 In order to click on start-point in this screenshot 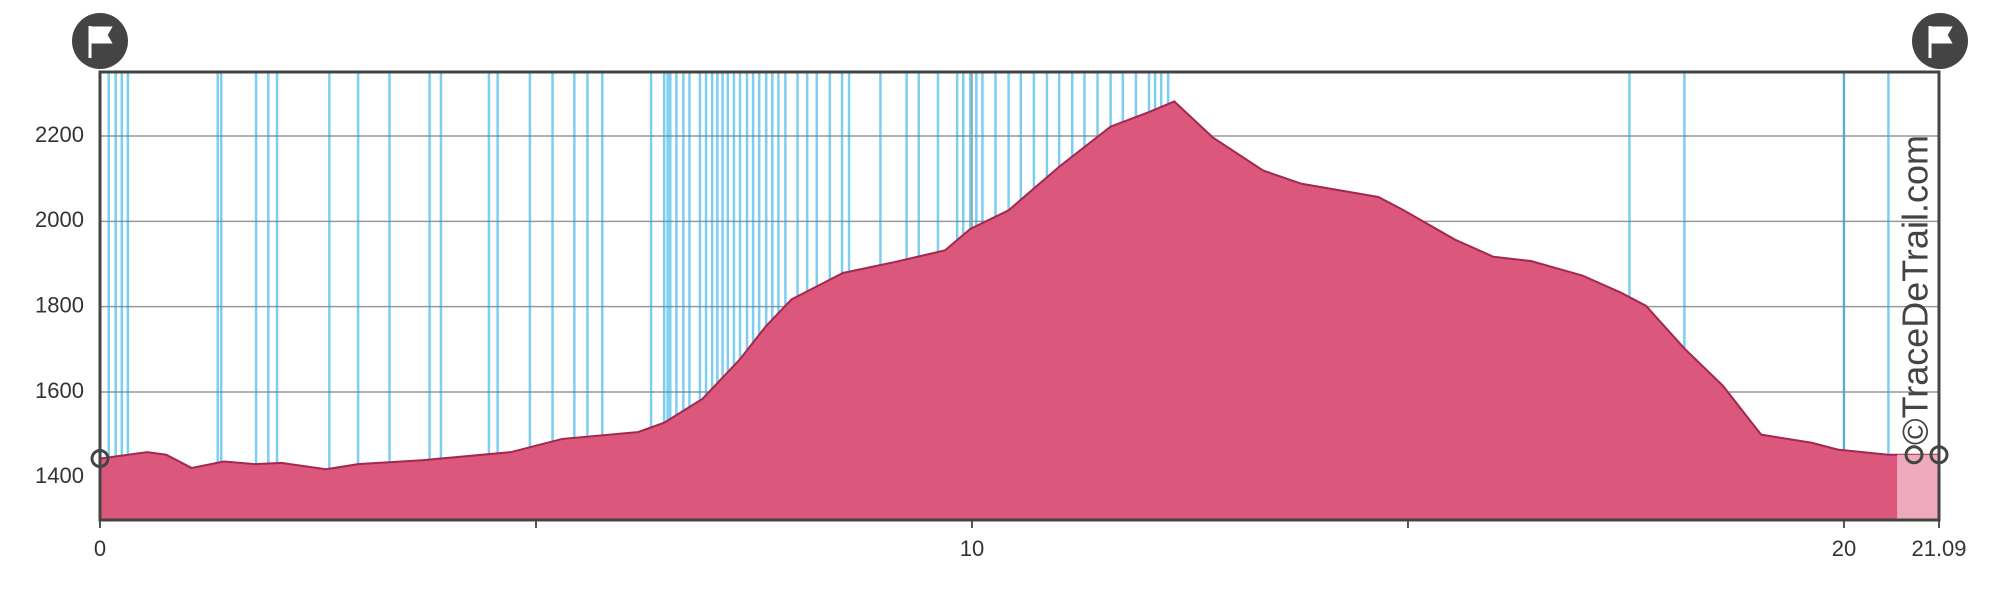, I will do `click(100, 459)`.